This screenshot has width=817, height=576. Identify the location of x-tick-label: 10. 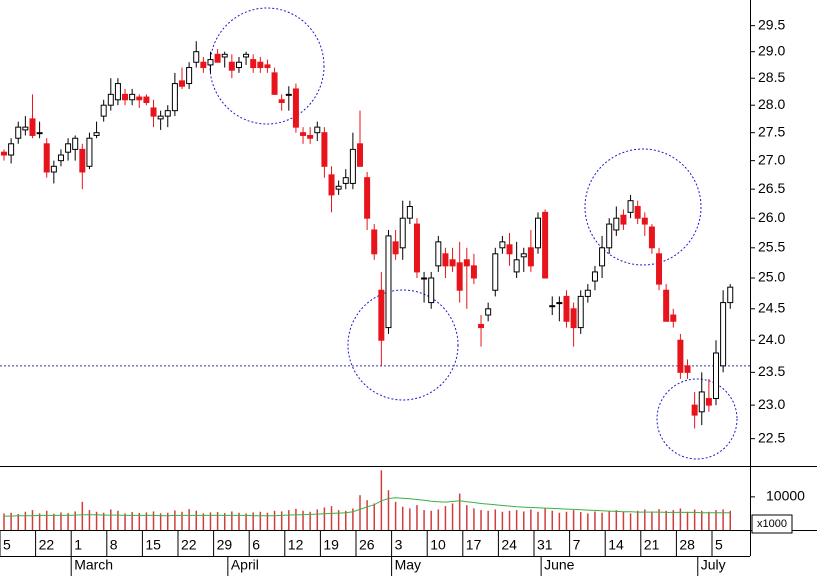
(438, 545).